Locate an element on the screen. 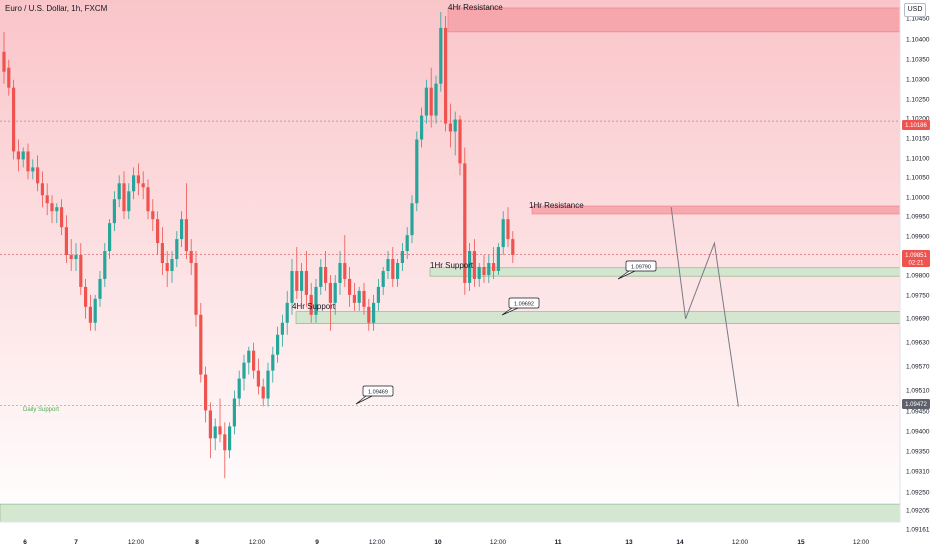 This screenshot has width=932, height=550. label-daily-support: Daily Support is located at coordinates (41, 410).